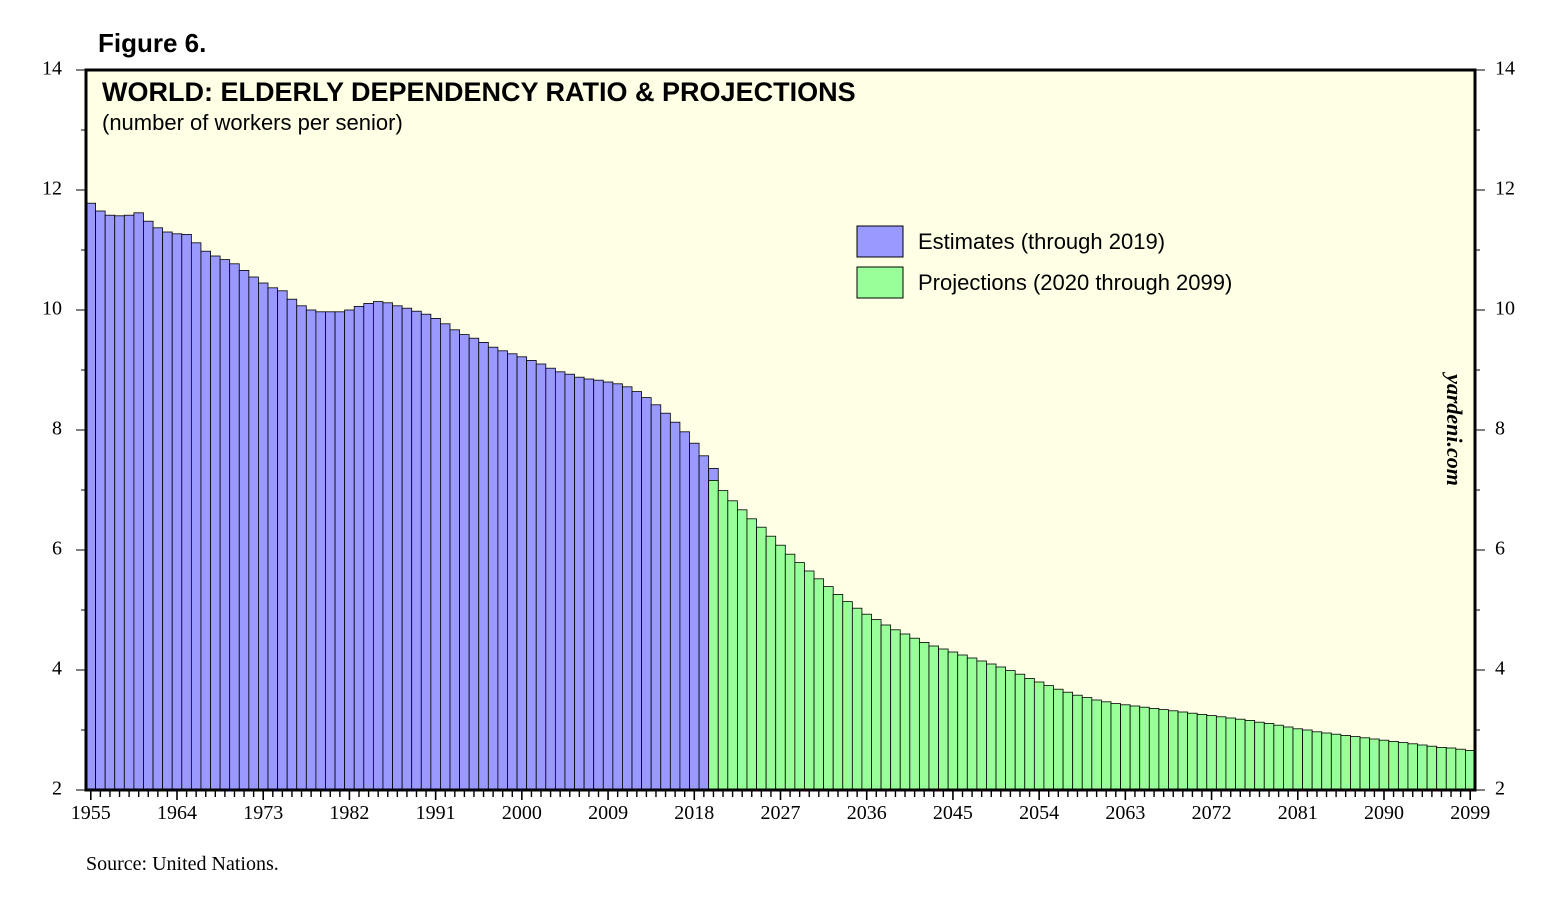  Describe the element at coordinates (790, 672) in the screenshot. I see `projection-bar-2028` at that location.